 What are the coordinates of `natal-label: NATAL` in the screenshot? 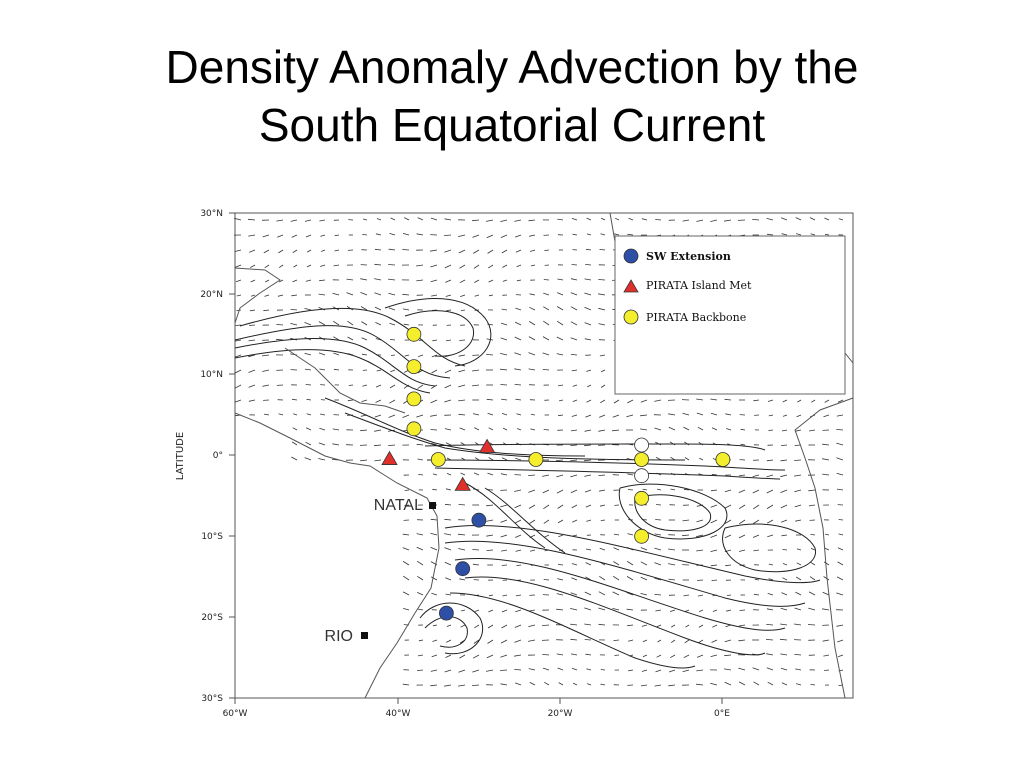 It's located at (398, 505).